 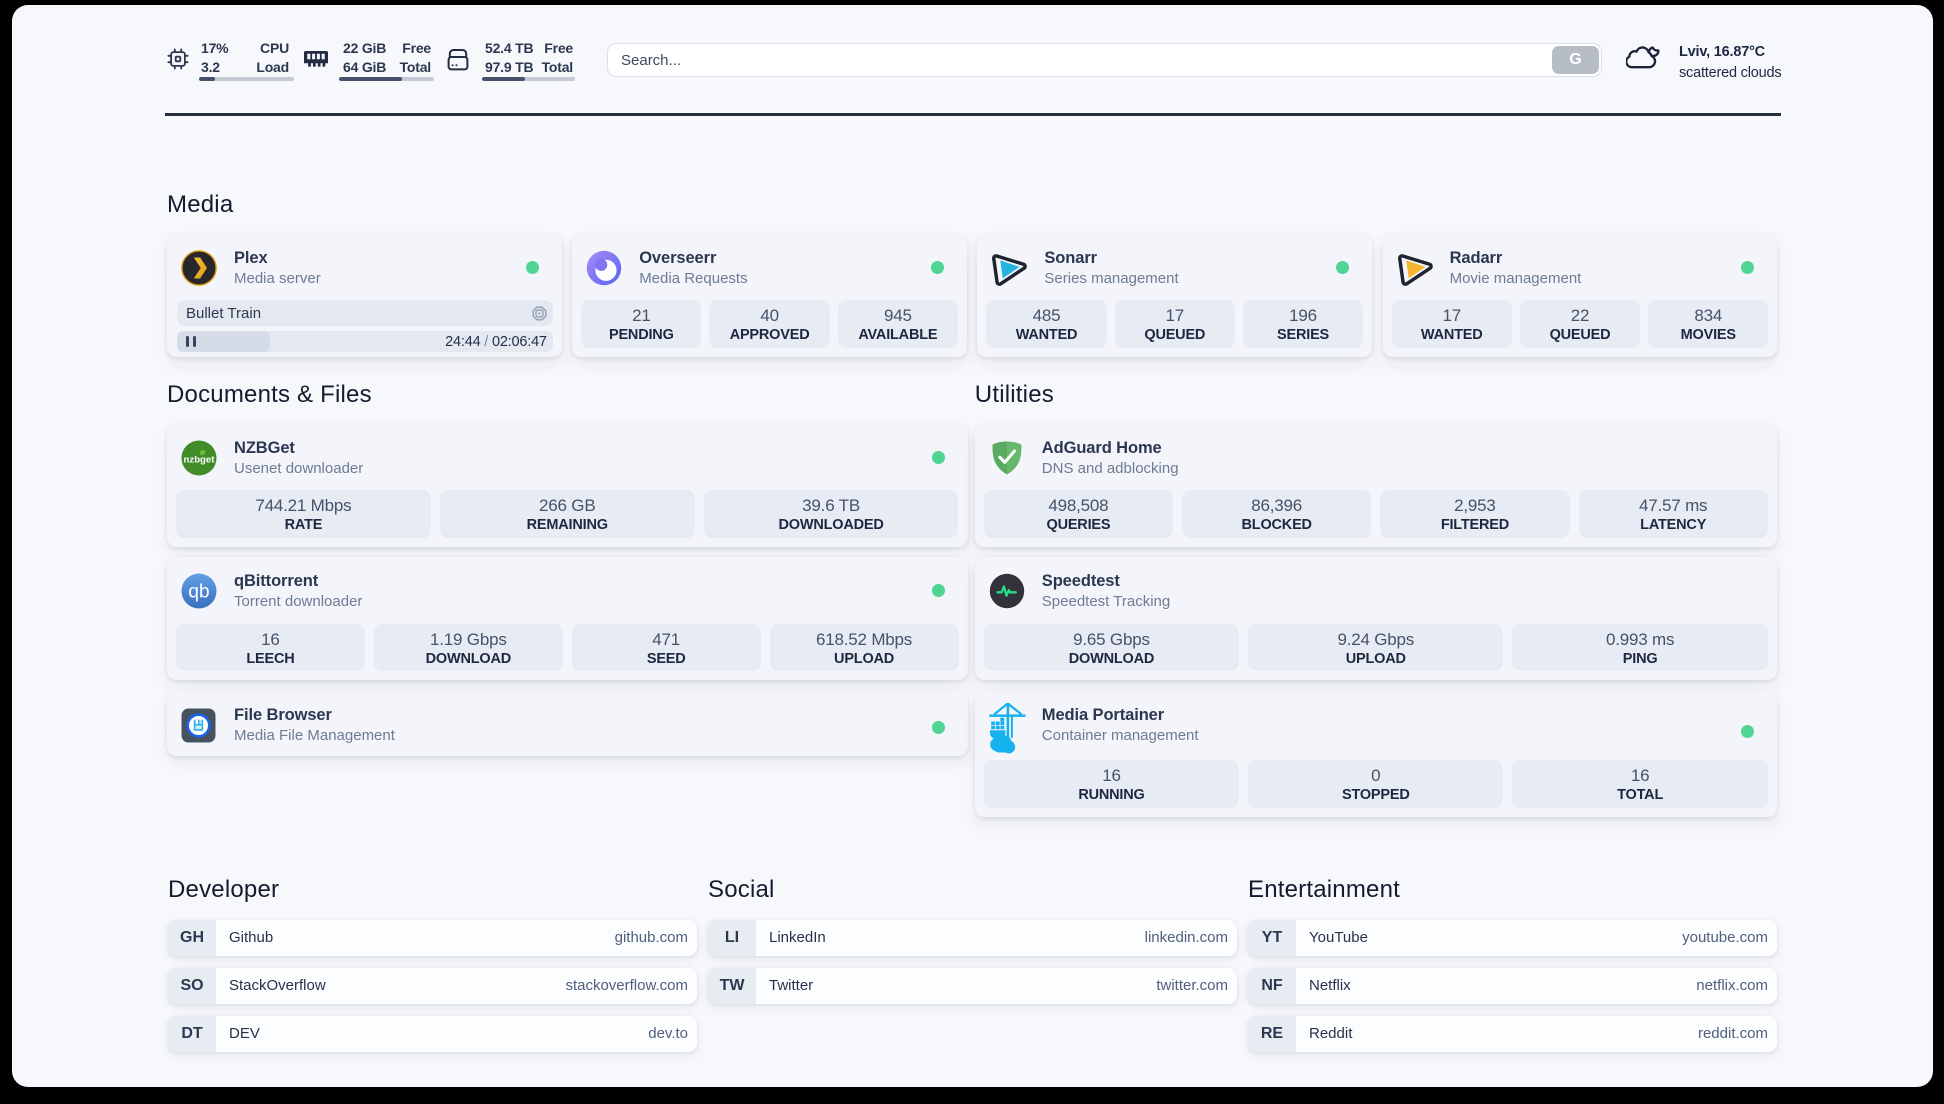 What do you see at coordinates (198, 592) in the screenshot?
I see `svg-text: qb` at bounding box center [198, 592].